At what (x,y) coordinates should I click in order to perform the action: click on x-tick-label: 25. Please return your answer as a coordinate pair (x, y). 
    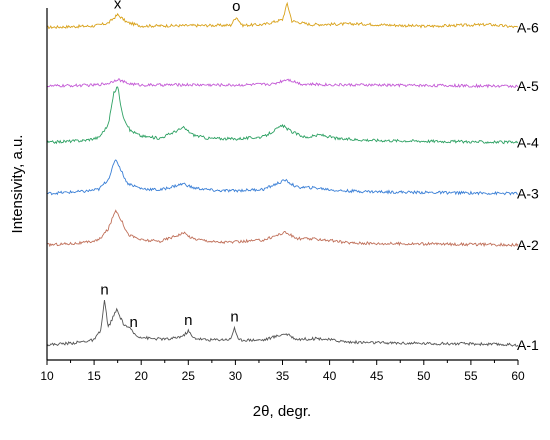
    Looking at the image, I should click on (189, 376).